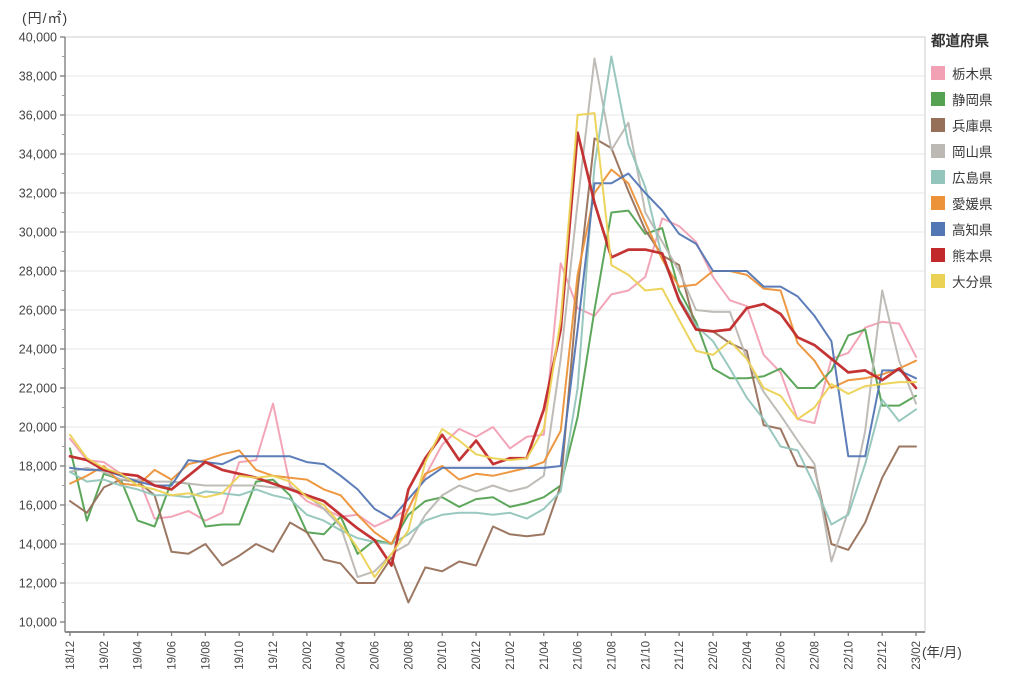 The width and height of the screenshot is (1024, 677). Describe the element at coordinates (972, 230) in the screenshot. I see `legend-label: 高知県` at that location.